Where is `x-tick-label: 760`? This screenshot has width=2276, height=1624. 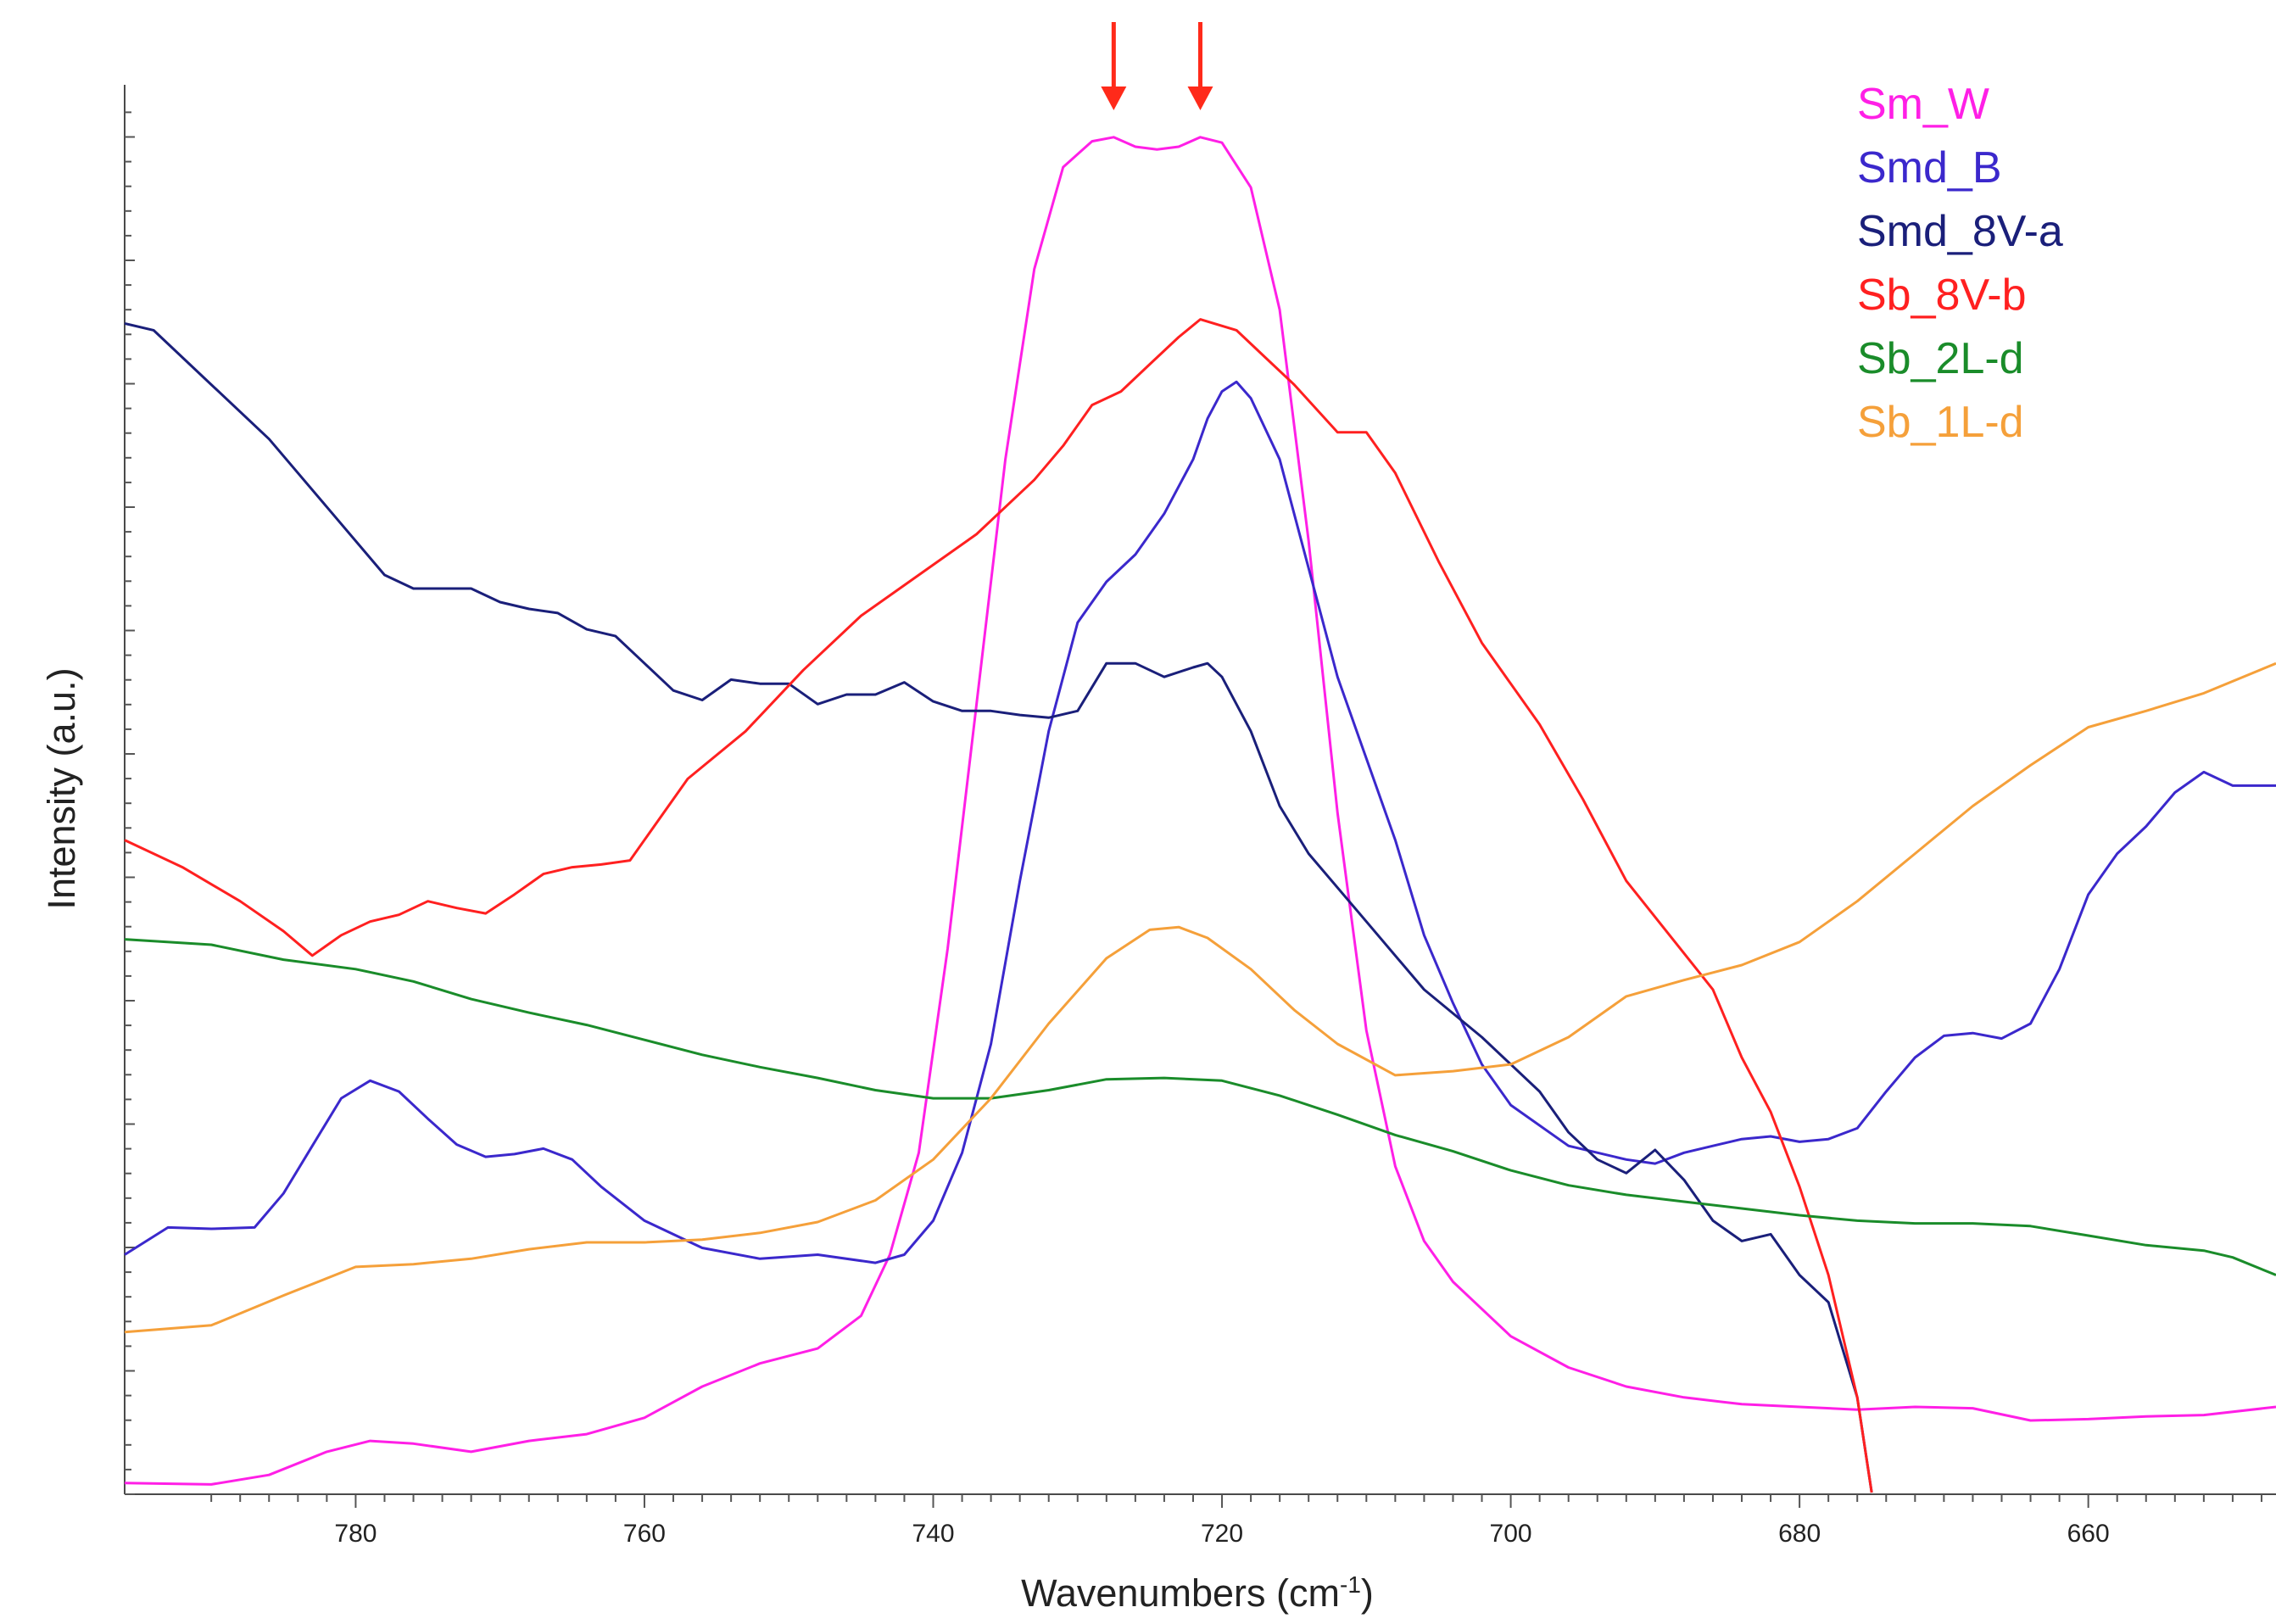 x-tick-label: 760 is located at coordinates (645, 1534).